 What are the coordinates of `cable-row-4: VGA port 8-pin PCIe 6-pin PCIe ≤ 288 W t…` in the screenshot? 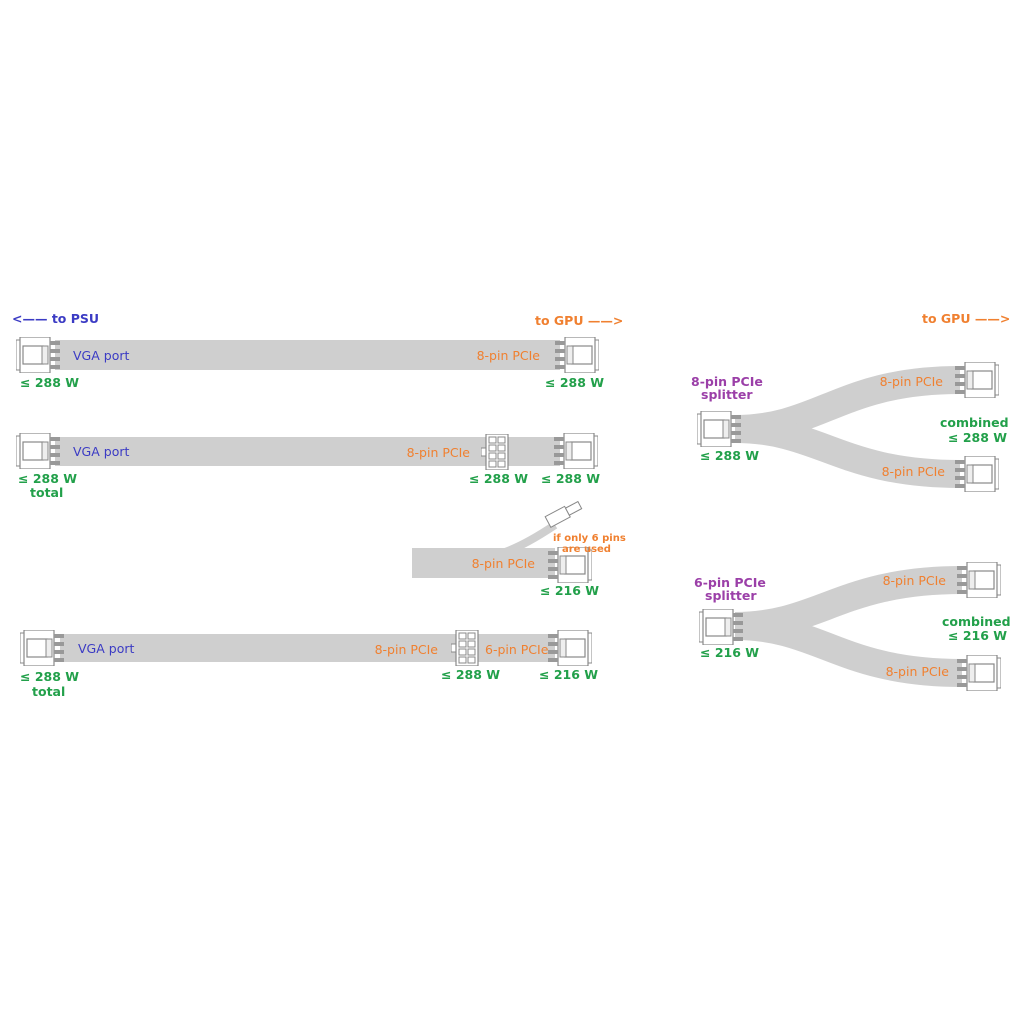 It's located at (309, 664).